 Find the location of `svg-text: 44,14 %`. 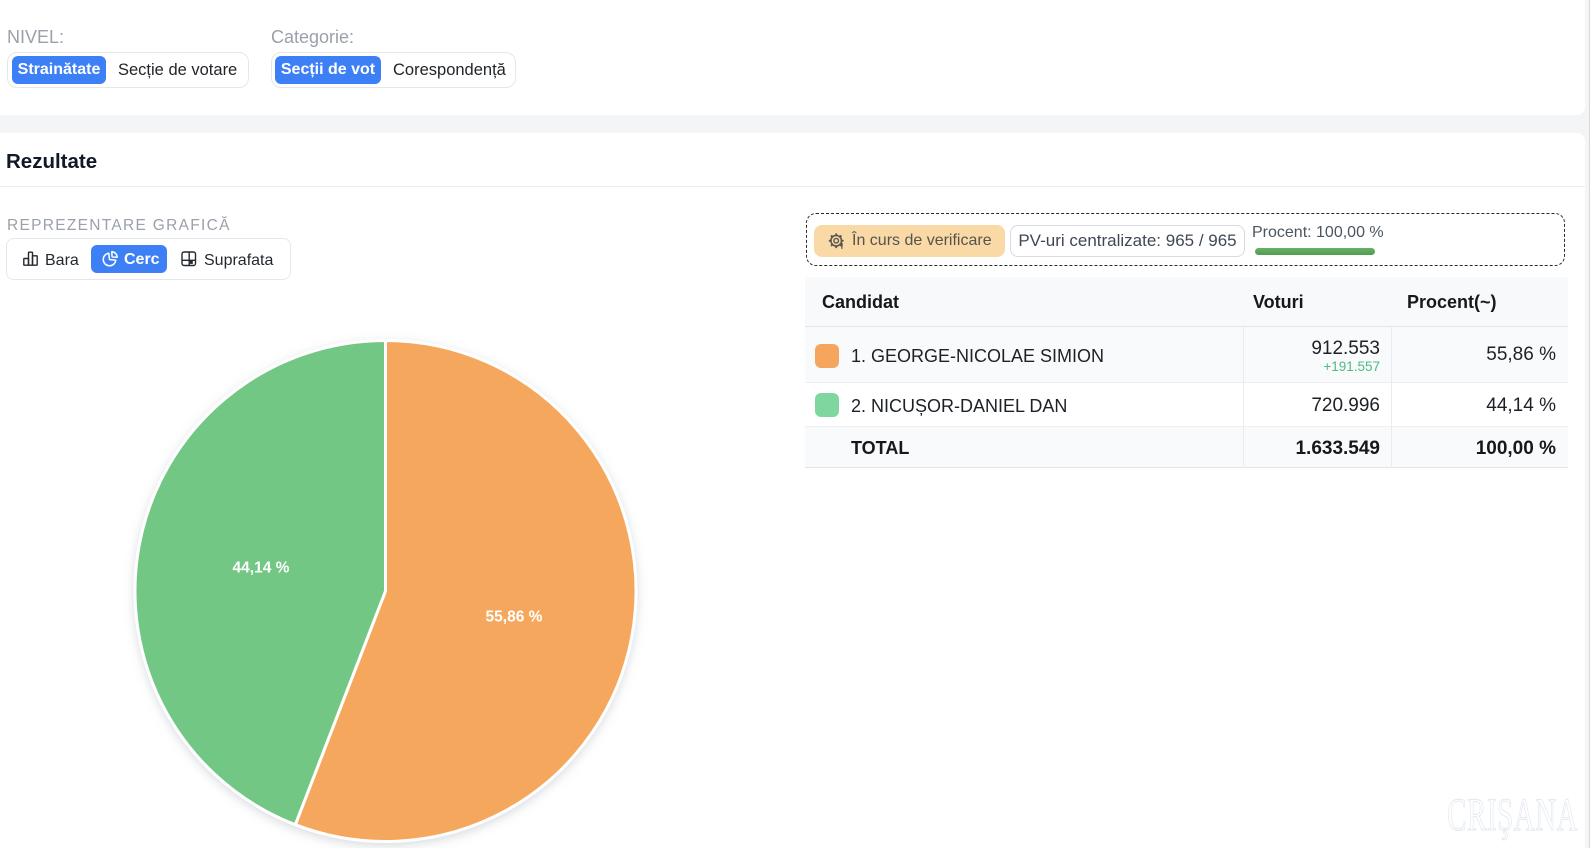

svg-text: 44,14 % is located at coordinates (261, 568).